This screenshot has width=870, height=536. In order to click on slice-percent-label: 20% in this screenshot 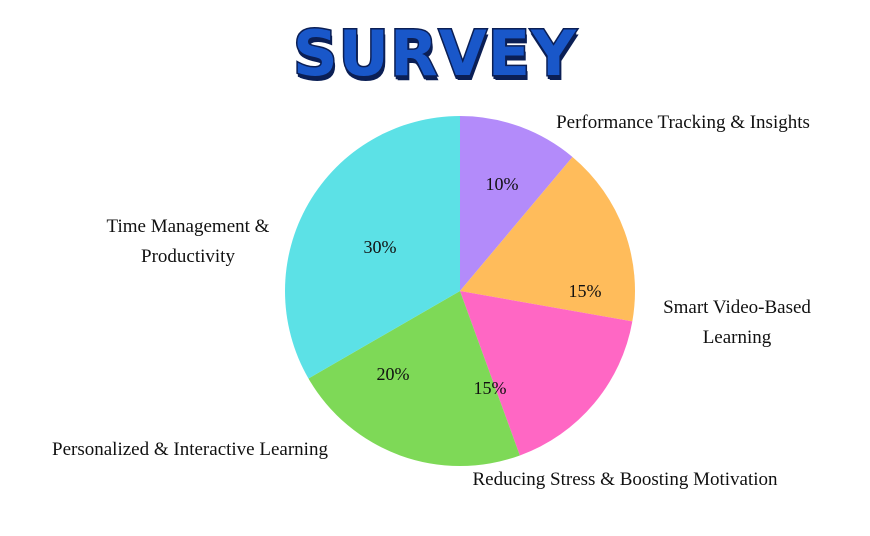, I will do `click(393, 374)`.